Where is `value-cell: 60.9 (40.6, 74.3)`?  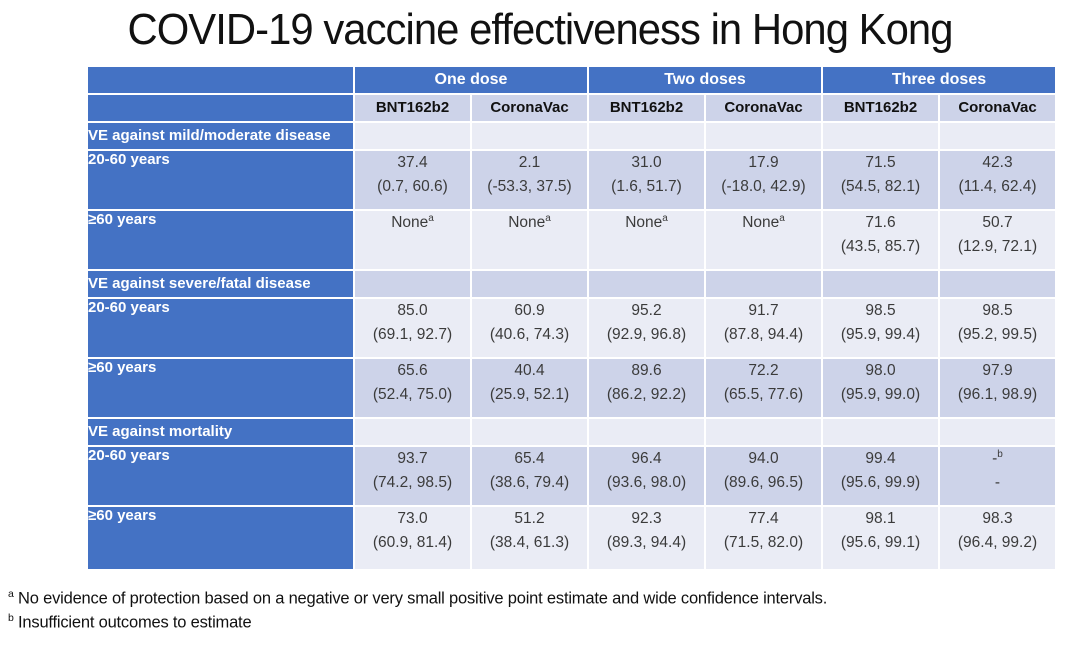 value-cell: 60.9 (40.6, 74.3) is located at coordinates (529, 327).